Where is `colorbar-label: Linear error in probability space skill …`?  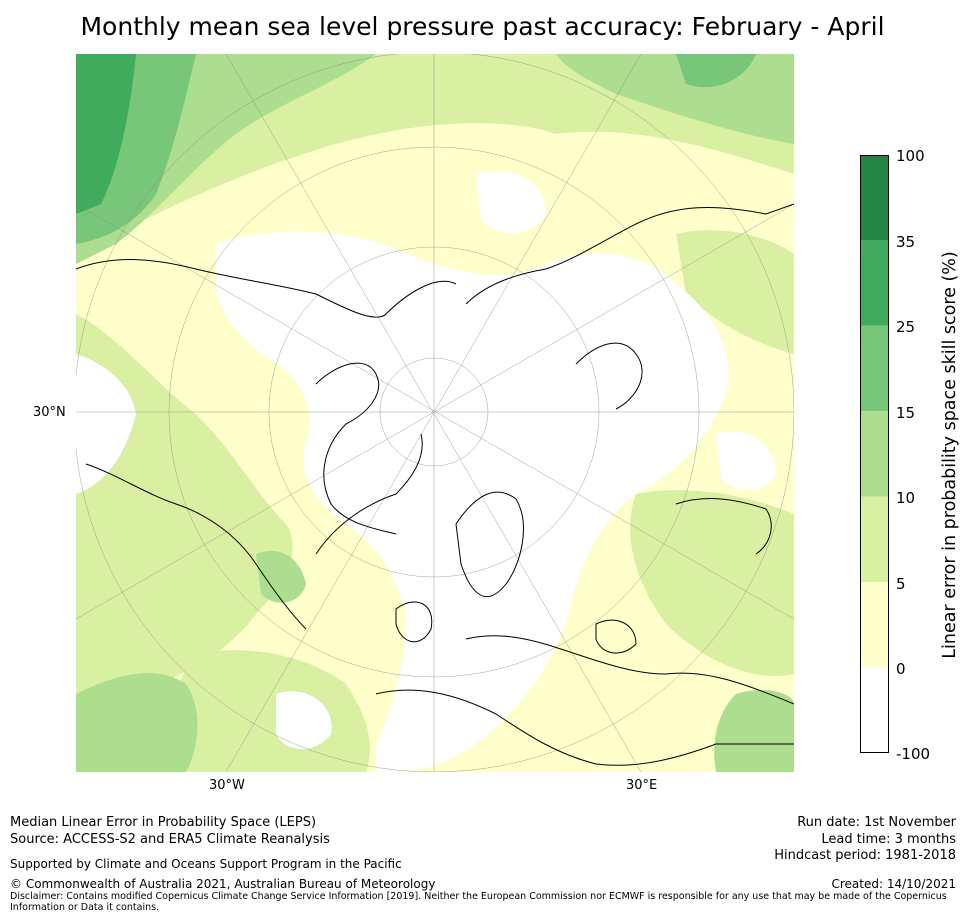 colorbar-label: Linear error in probability space skill … is located at coordinates (950, 455).